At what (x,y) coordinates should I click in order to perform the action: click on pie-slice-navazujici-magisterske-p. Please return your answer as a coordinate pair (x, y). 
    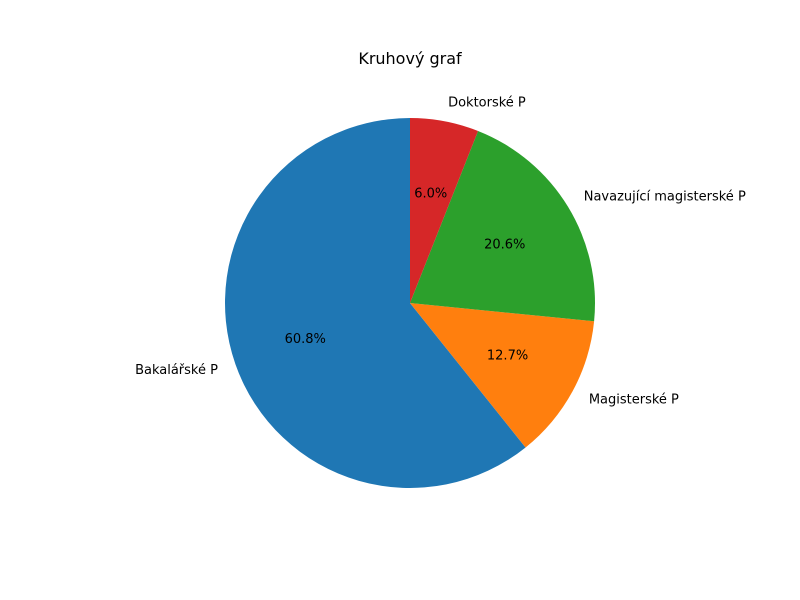
    Looking at the image, I should click on (503, 226).